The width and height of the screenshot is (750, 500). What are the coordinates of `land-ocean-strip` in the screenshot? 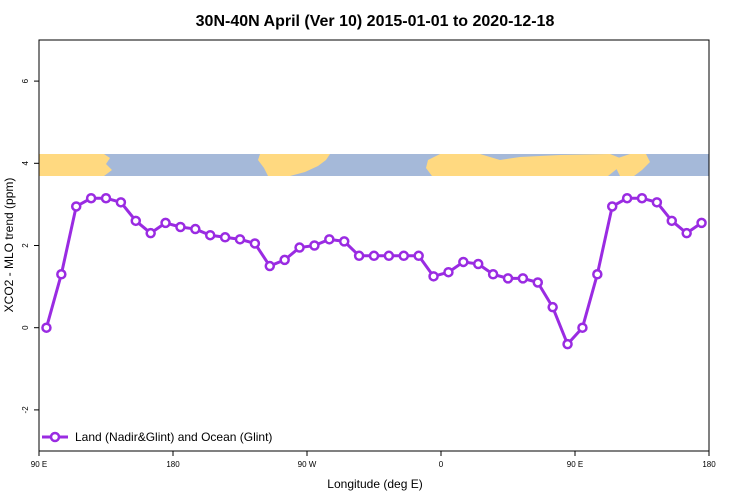 It's located at (374, 165).